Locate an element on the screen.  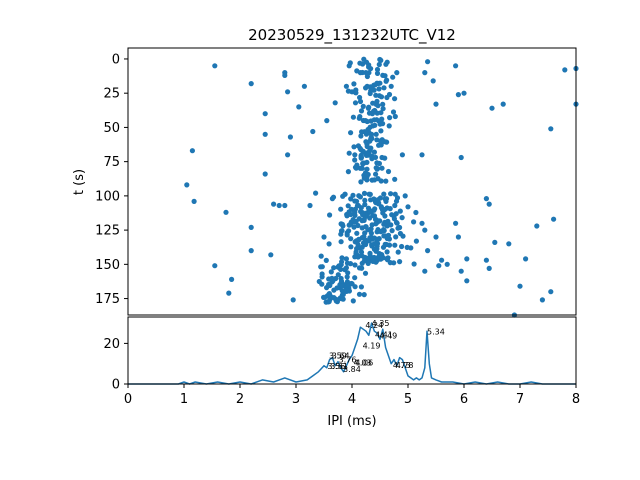
peak-label: 4.78 is located at coordinates (405, 365).